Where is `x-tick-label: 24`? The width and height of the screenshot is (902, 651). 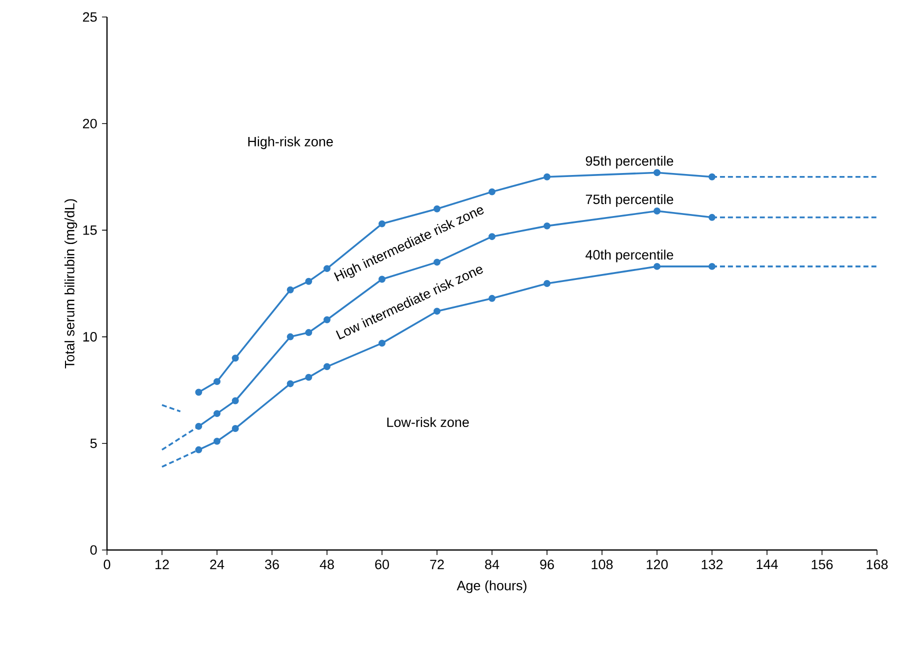
x-tick-label: 24 is located at coordinates (217, 565).